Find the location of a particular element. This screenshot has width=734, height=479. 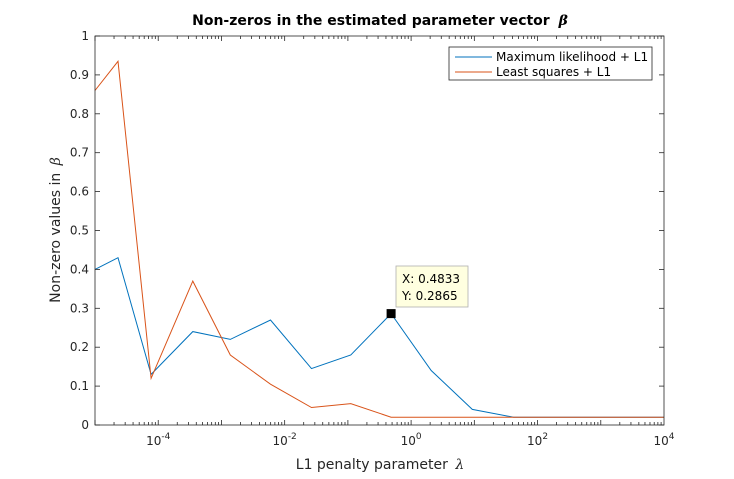

y-tick-label: 1 is located at coordinates (85, 36).